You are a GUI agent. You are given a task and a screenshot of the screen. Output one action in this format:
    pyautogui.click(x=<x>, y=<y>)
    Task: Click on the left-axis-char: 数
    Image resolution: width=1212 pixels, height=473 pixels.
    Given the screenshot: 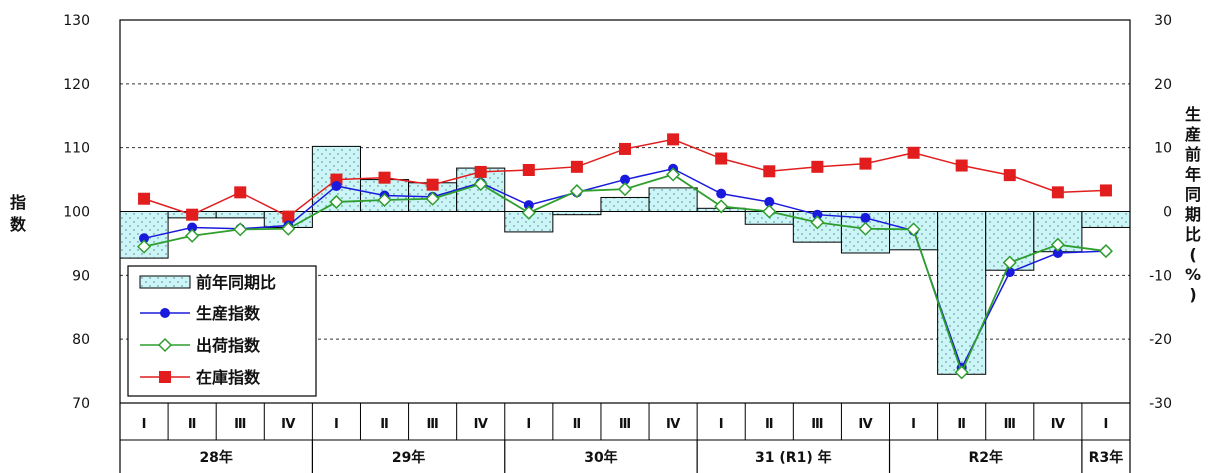 What is the action you would take?
    pyautogui.click(x=18, y=224)
    